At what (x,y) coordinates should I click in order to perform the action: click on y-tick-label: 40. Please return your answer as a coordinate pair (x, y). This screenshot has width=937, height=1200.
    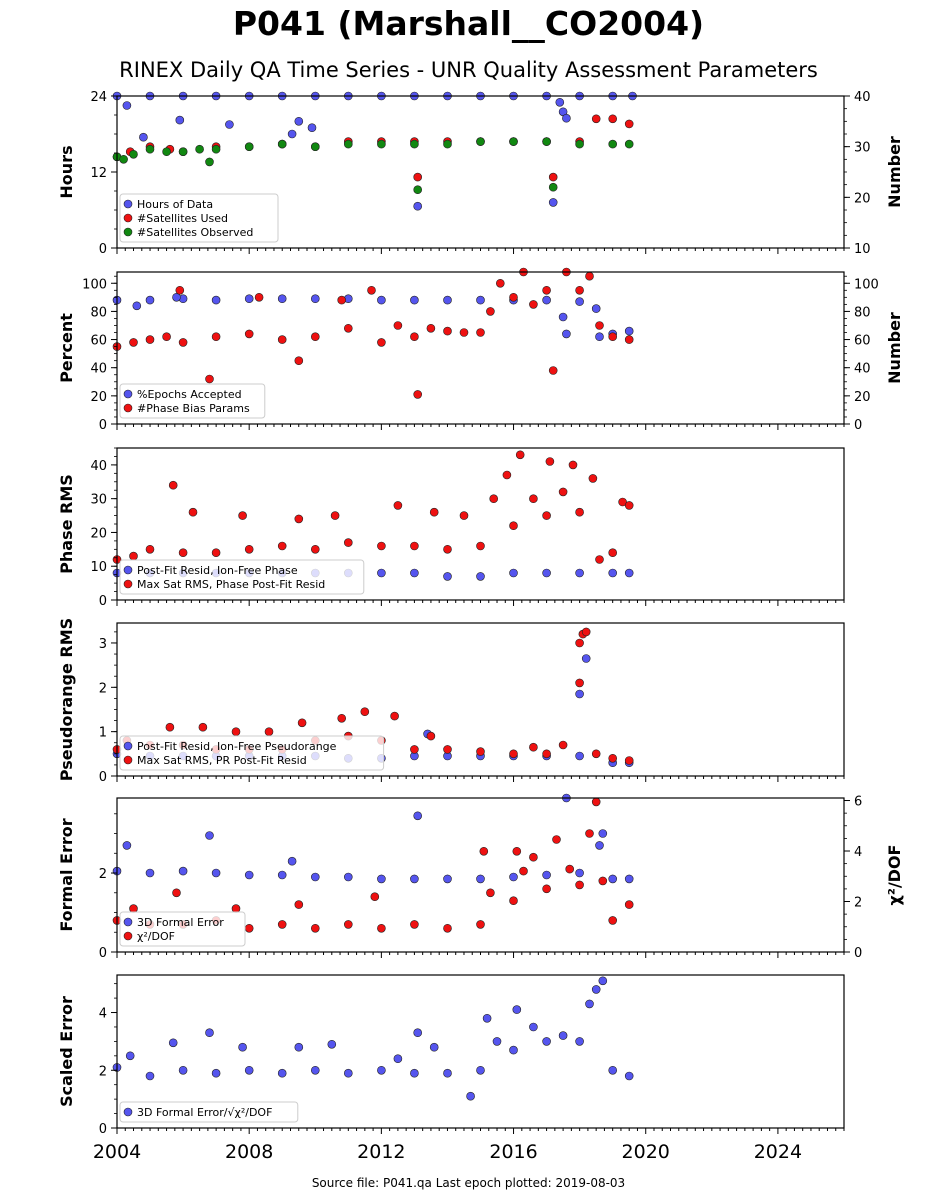
    Looking at the image, I should click on (98, 466).